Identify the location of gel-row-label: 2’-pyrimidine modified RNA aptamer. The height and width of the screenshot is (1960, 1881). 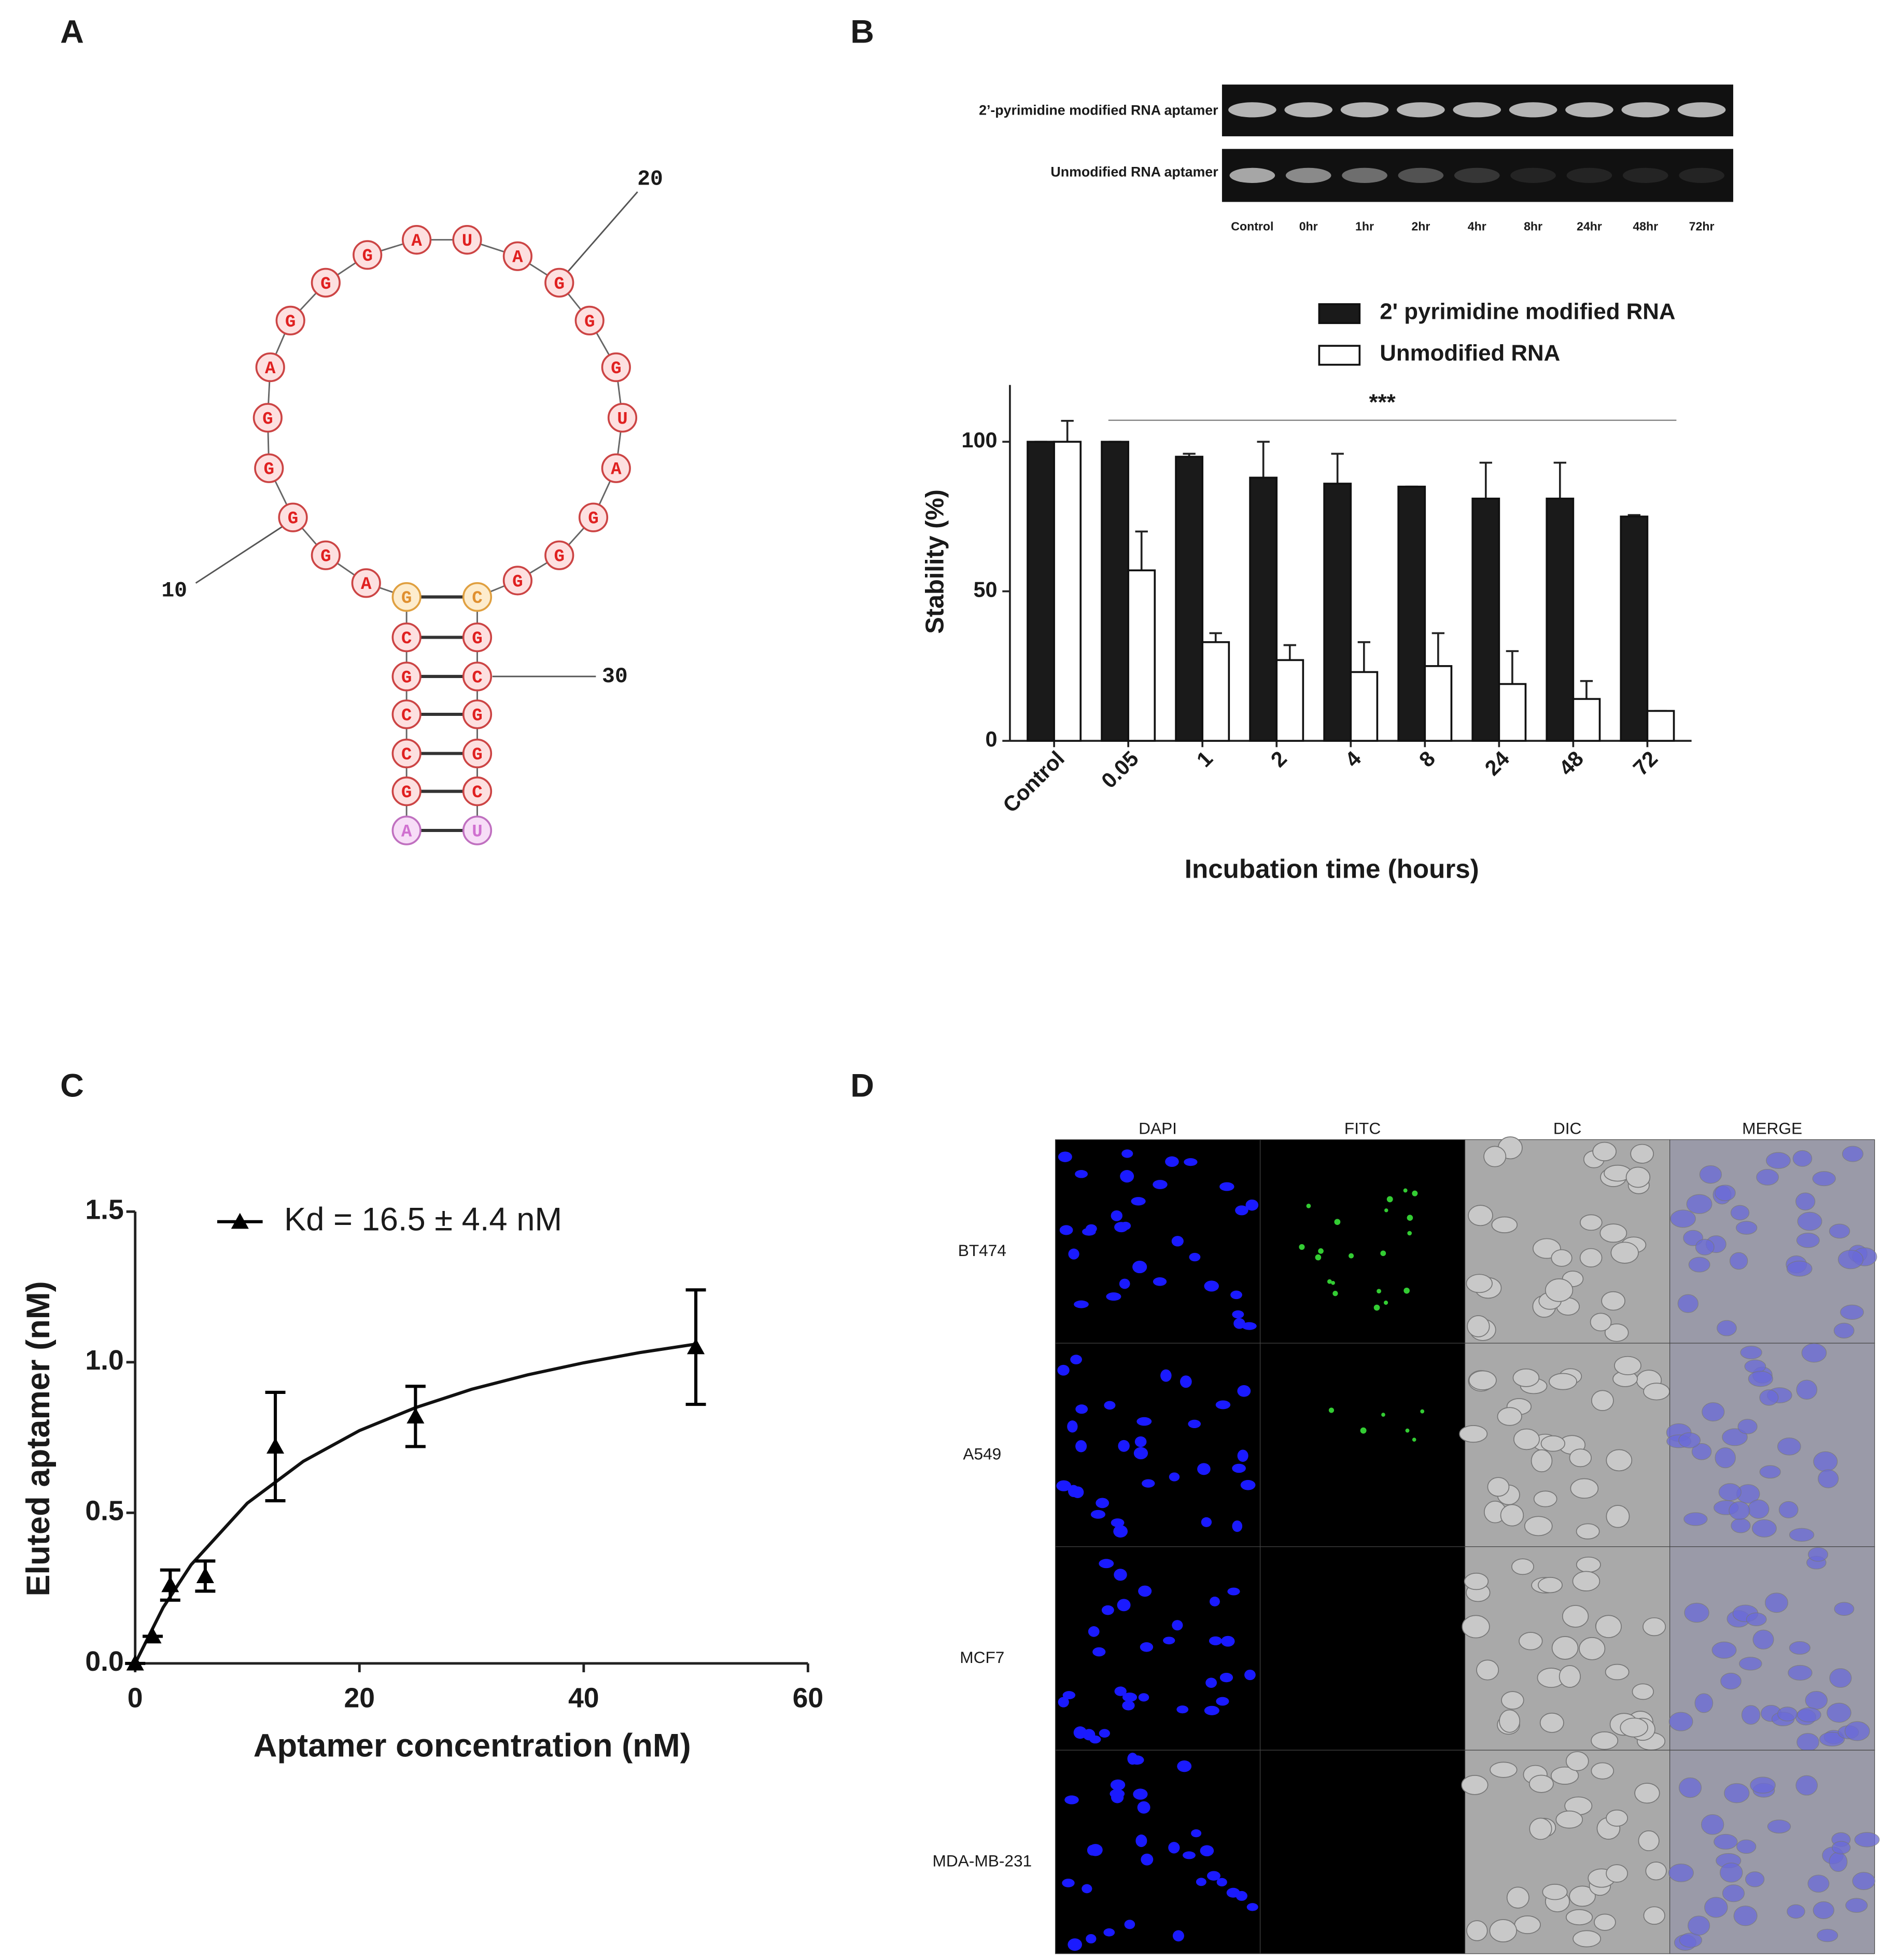
(1098, 110).